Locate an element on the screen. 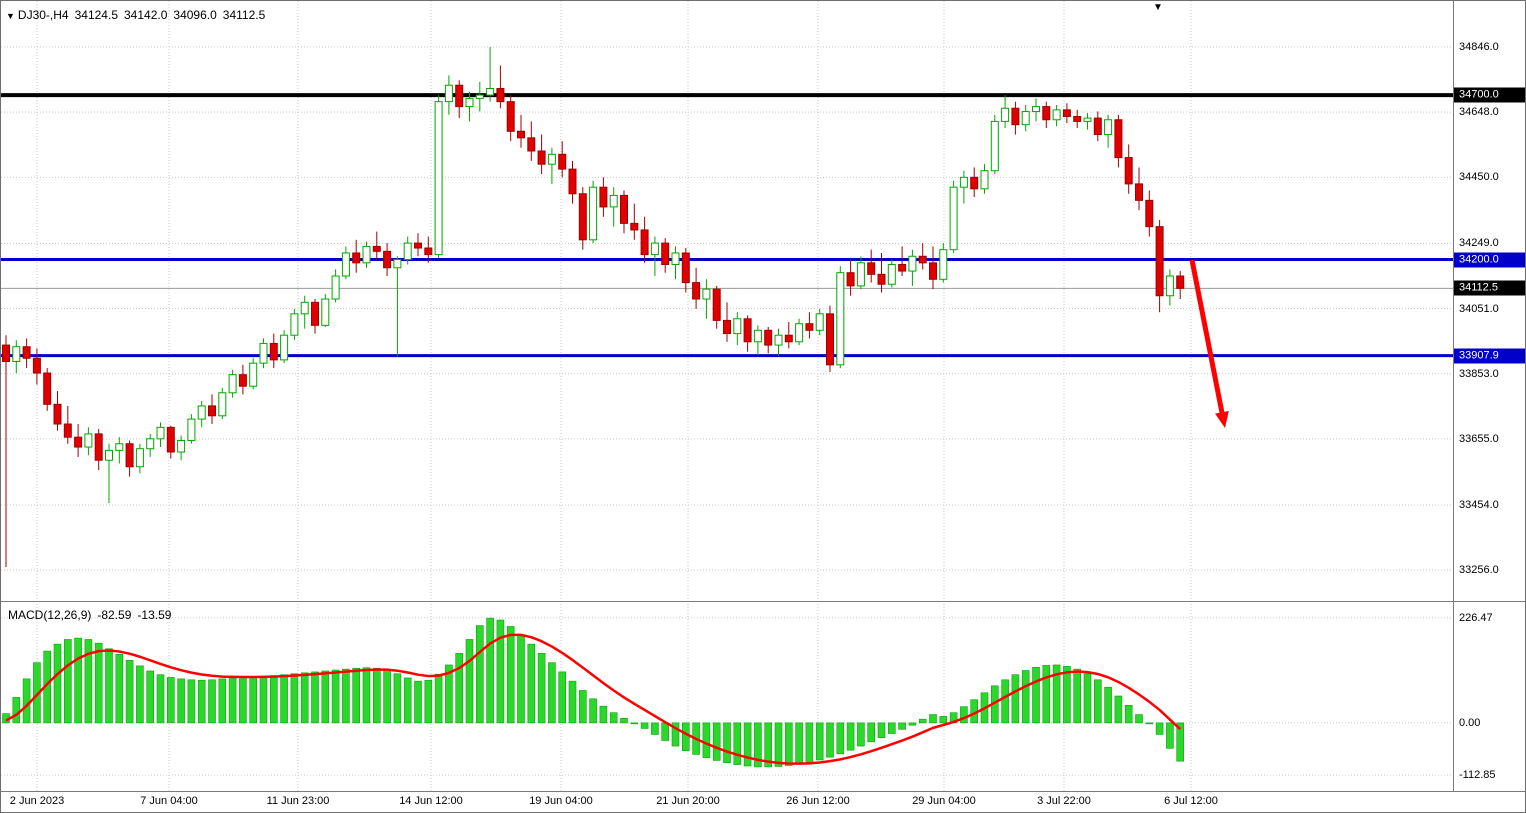 This screenshot has height=813, width=1526. macd-main-value: -82.59 is located at coordinates (114, 615).